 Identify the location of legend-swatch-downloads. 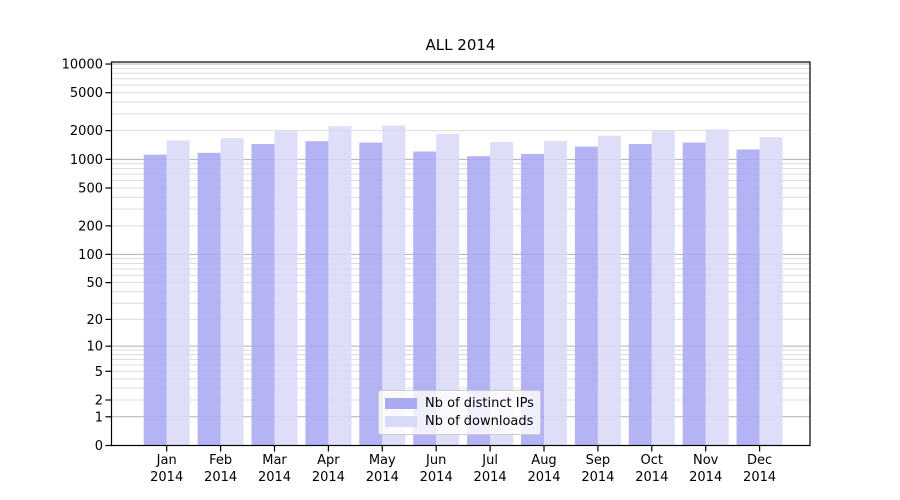
(401, 421).